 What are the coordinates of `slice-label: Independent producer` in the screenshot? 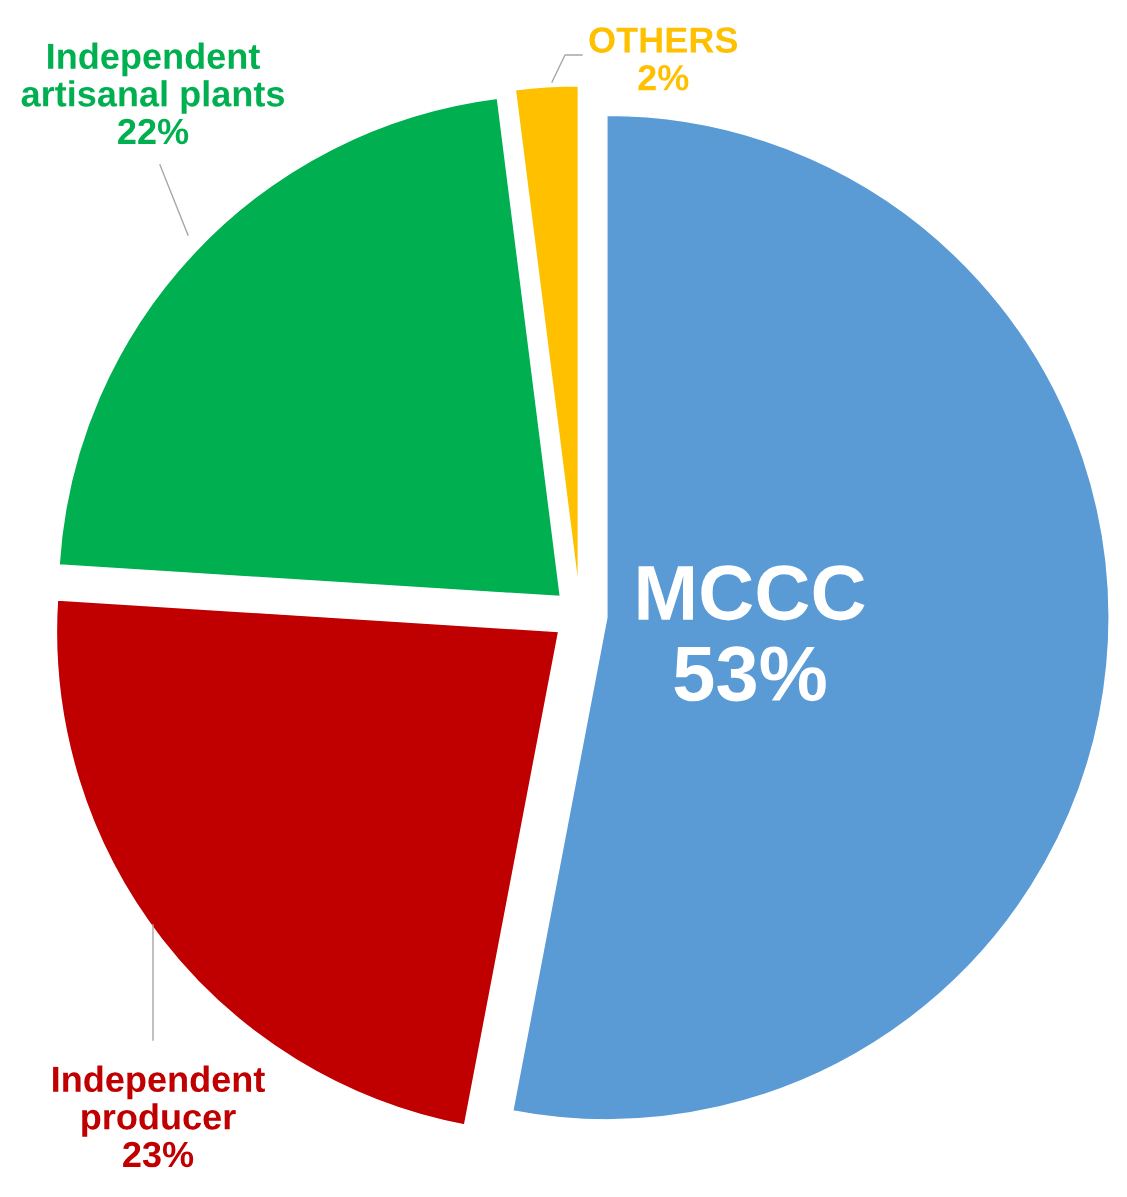 It's located at (159, 1101).